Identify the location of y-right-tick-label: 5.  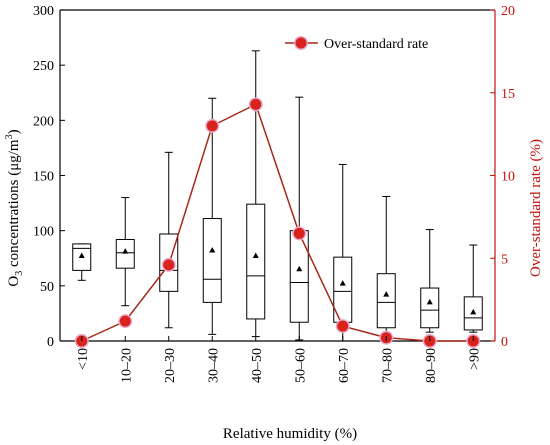
(504, 259).